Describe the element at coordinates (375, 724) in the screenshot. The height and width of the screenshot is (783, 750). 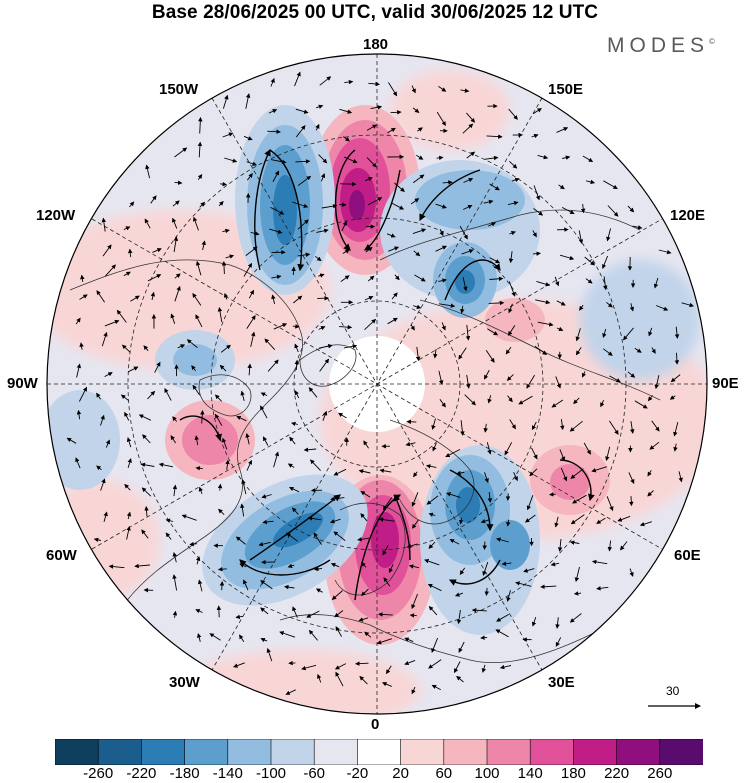
I see `lon-label-0: 0` at that location.